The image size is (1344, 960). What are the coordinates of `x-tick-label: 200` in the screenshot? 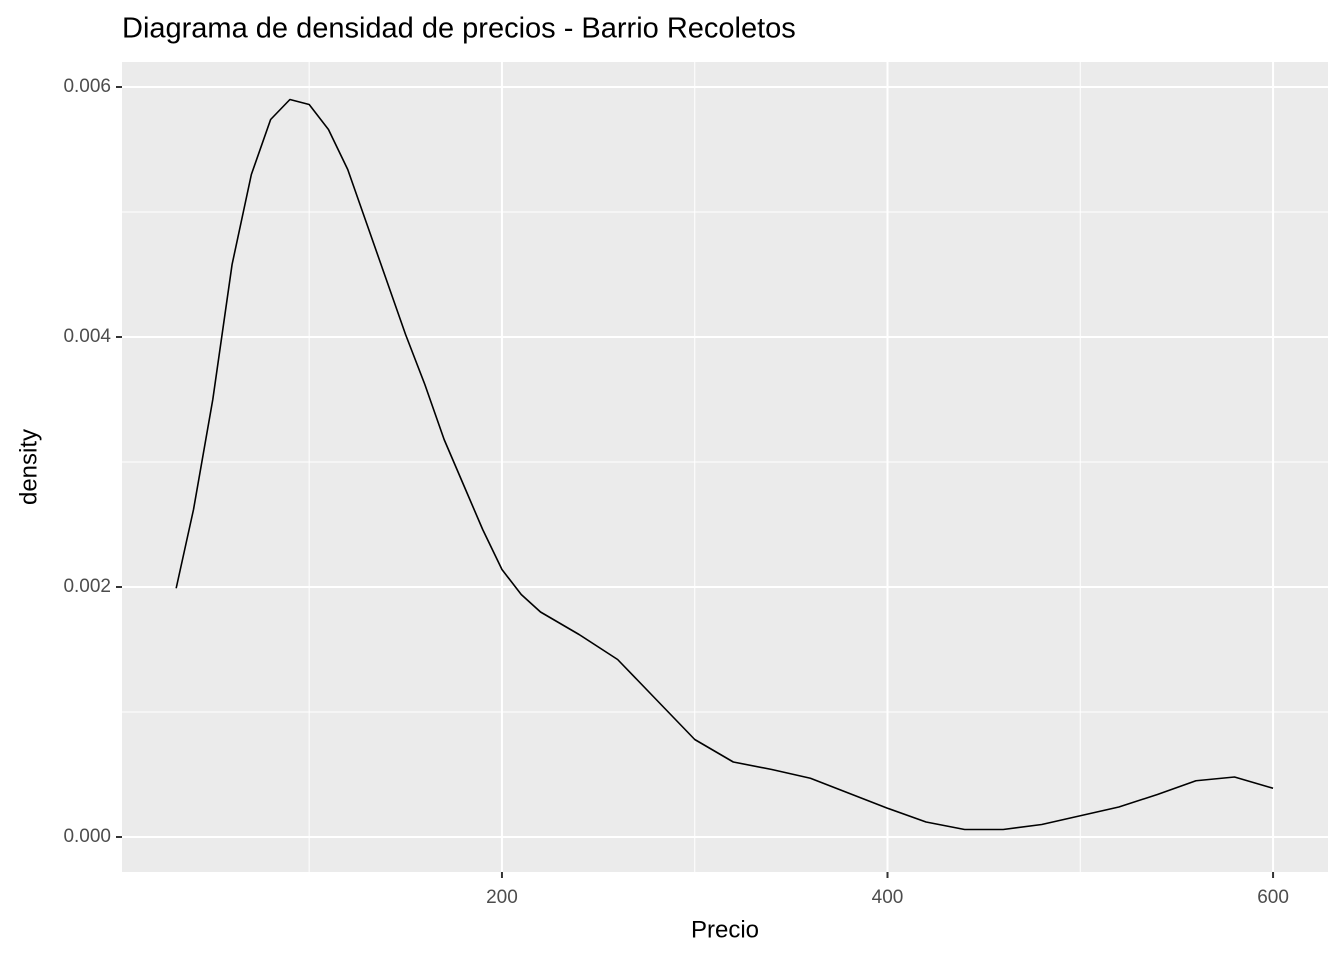 It's located at (502, 897).